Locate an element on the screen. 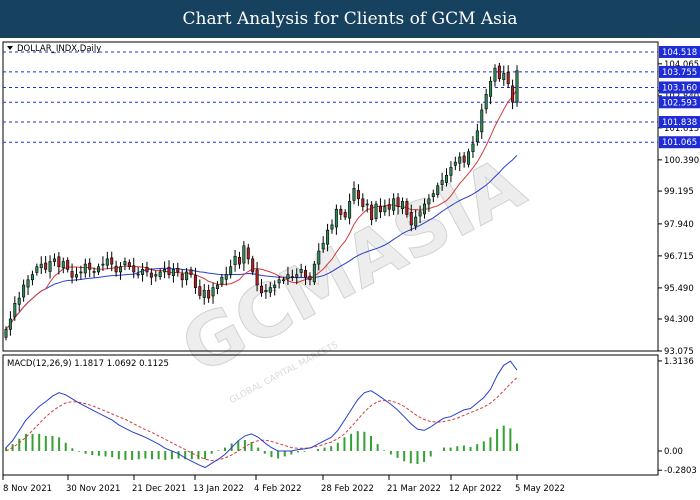 This screenshot has width=700, height=500. level-tag-label: 103.160 is located at coordinates (679, 88).